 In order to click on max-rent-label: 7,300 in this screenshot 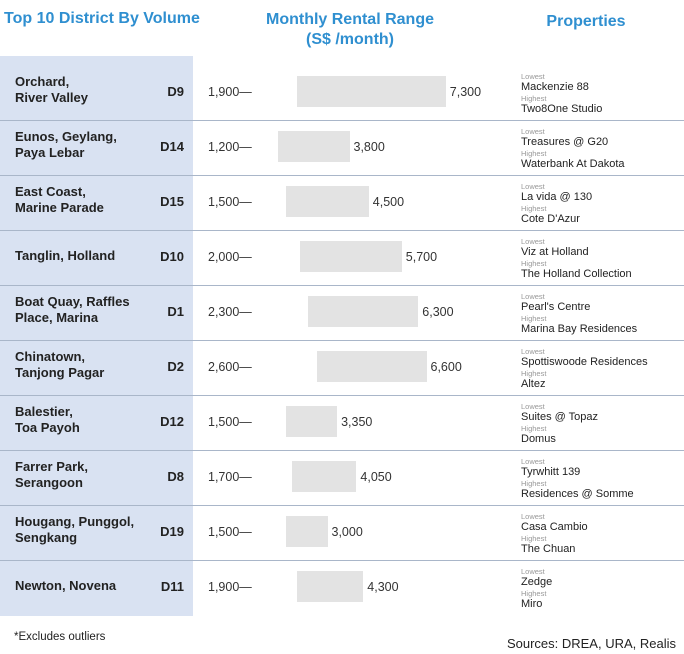, I will do `click(465, 92)`.